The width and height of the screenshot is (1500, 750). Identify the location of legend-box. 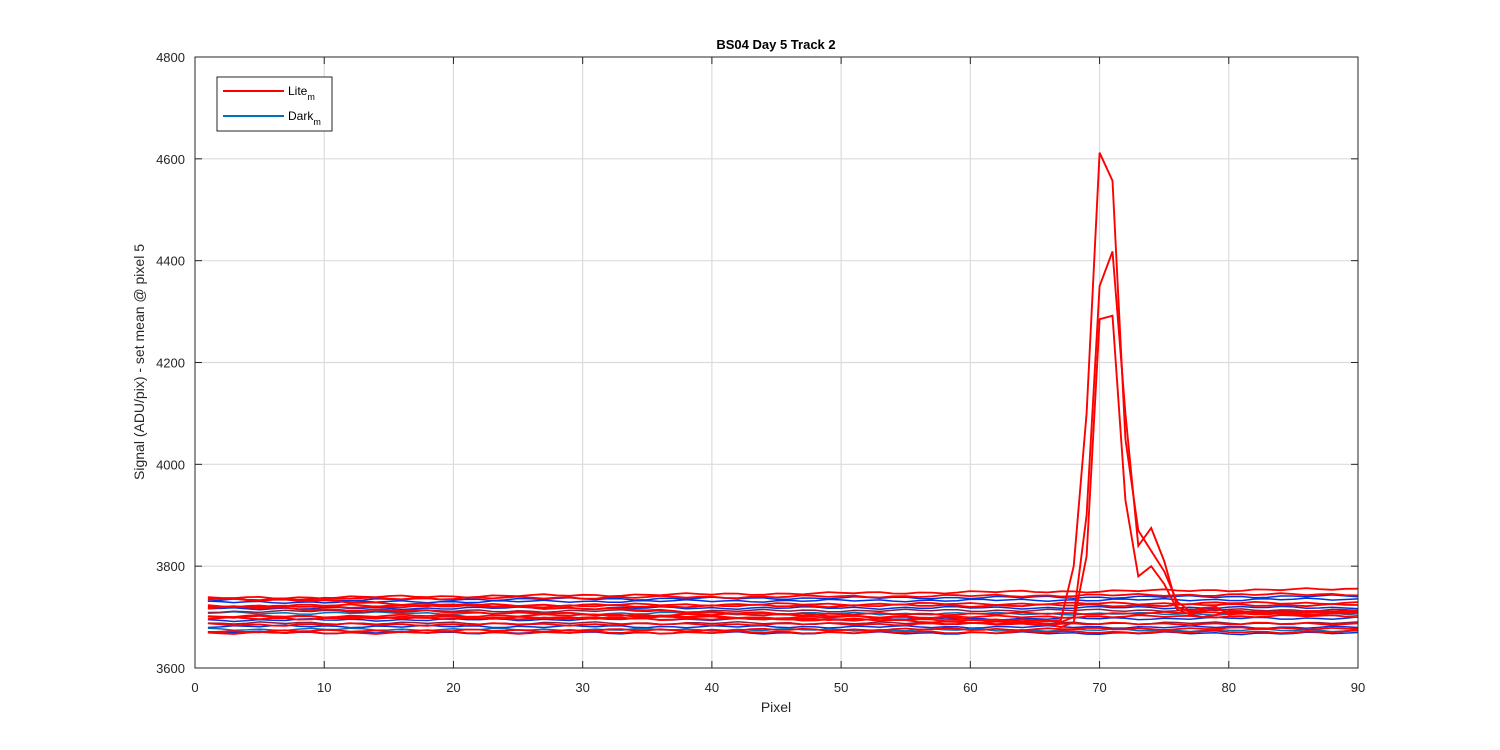
(274, 104).